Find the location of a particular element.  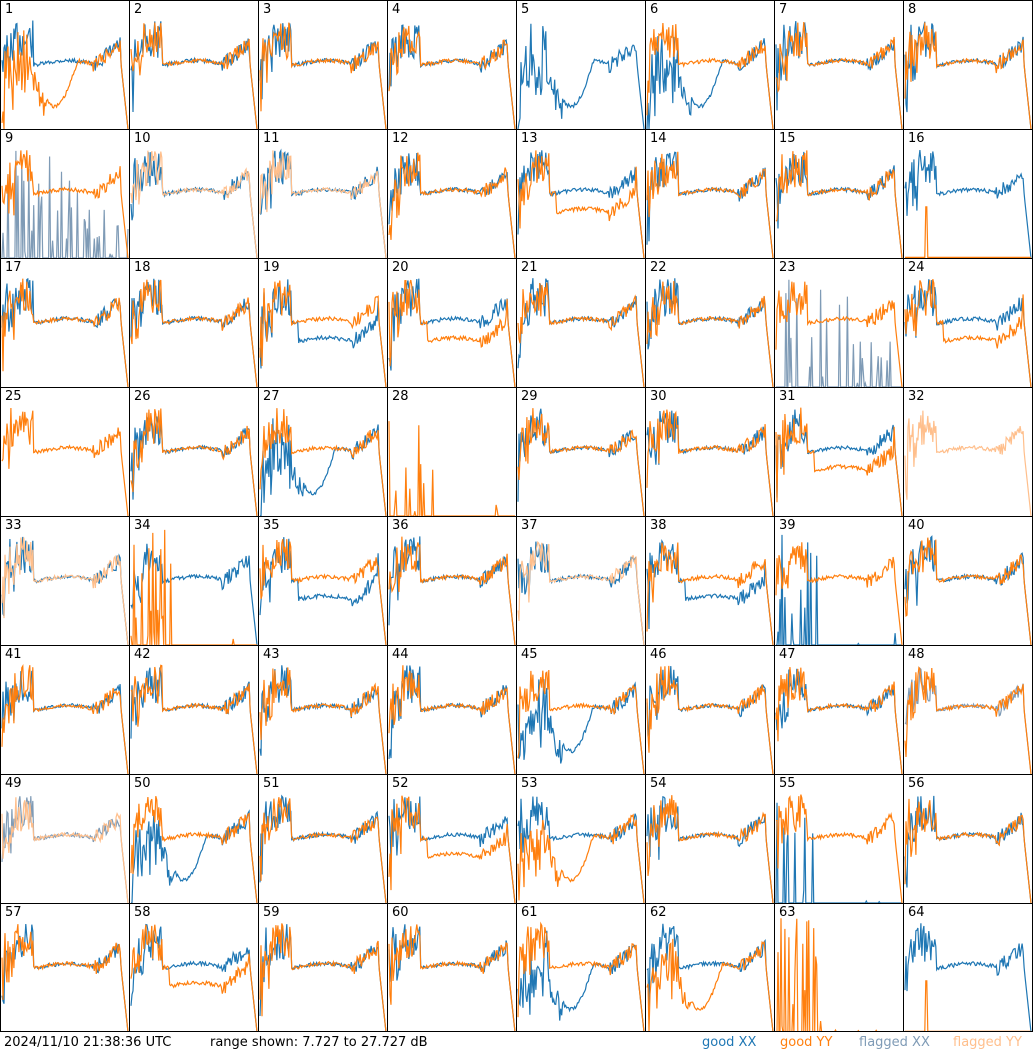

antenna-number: 24 is located at coordinates (916, 267).